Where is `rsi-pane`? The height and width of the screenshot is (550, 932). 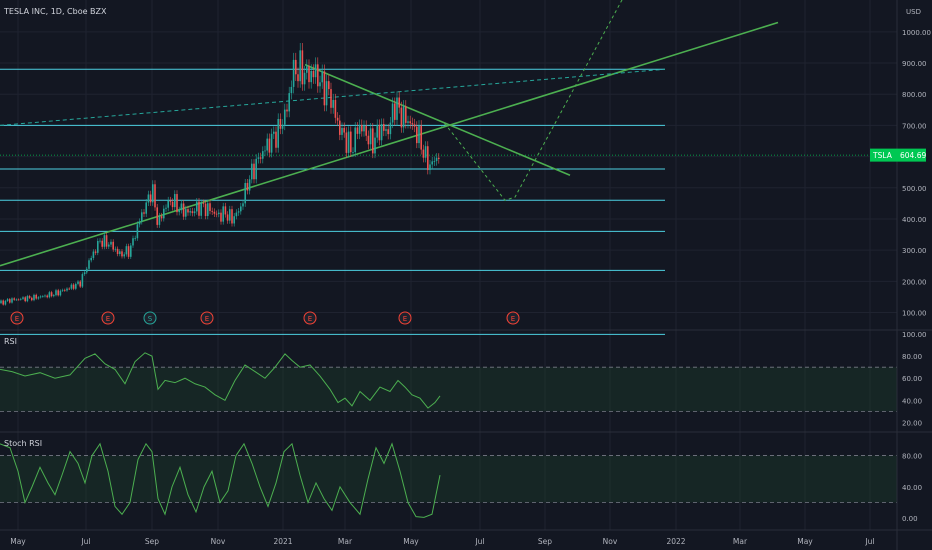 rsi-pane is located at coordinates (448, 382).